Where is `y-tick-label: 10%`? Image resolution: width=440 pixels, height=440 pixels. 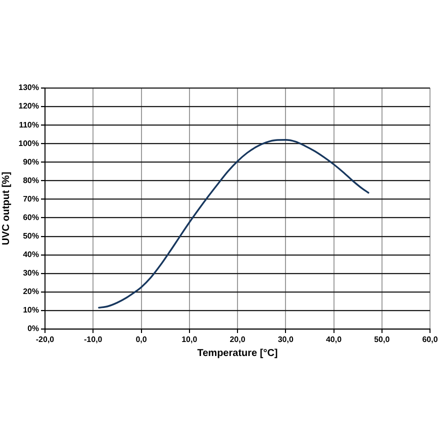
y-tick-label: 10% is located at coordinates (30, 310).